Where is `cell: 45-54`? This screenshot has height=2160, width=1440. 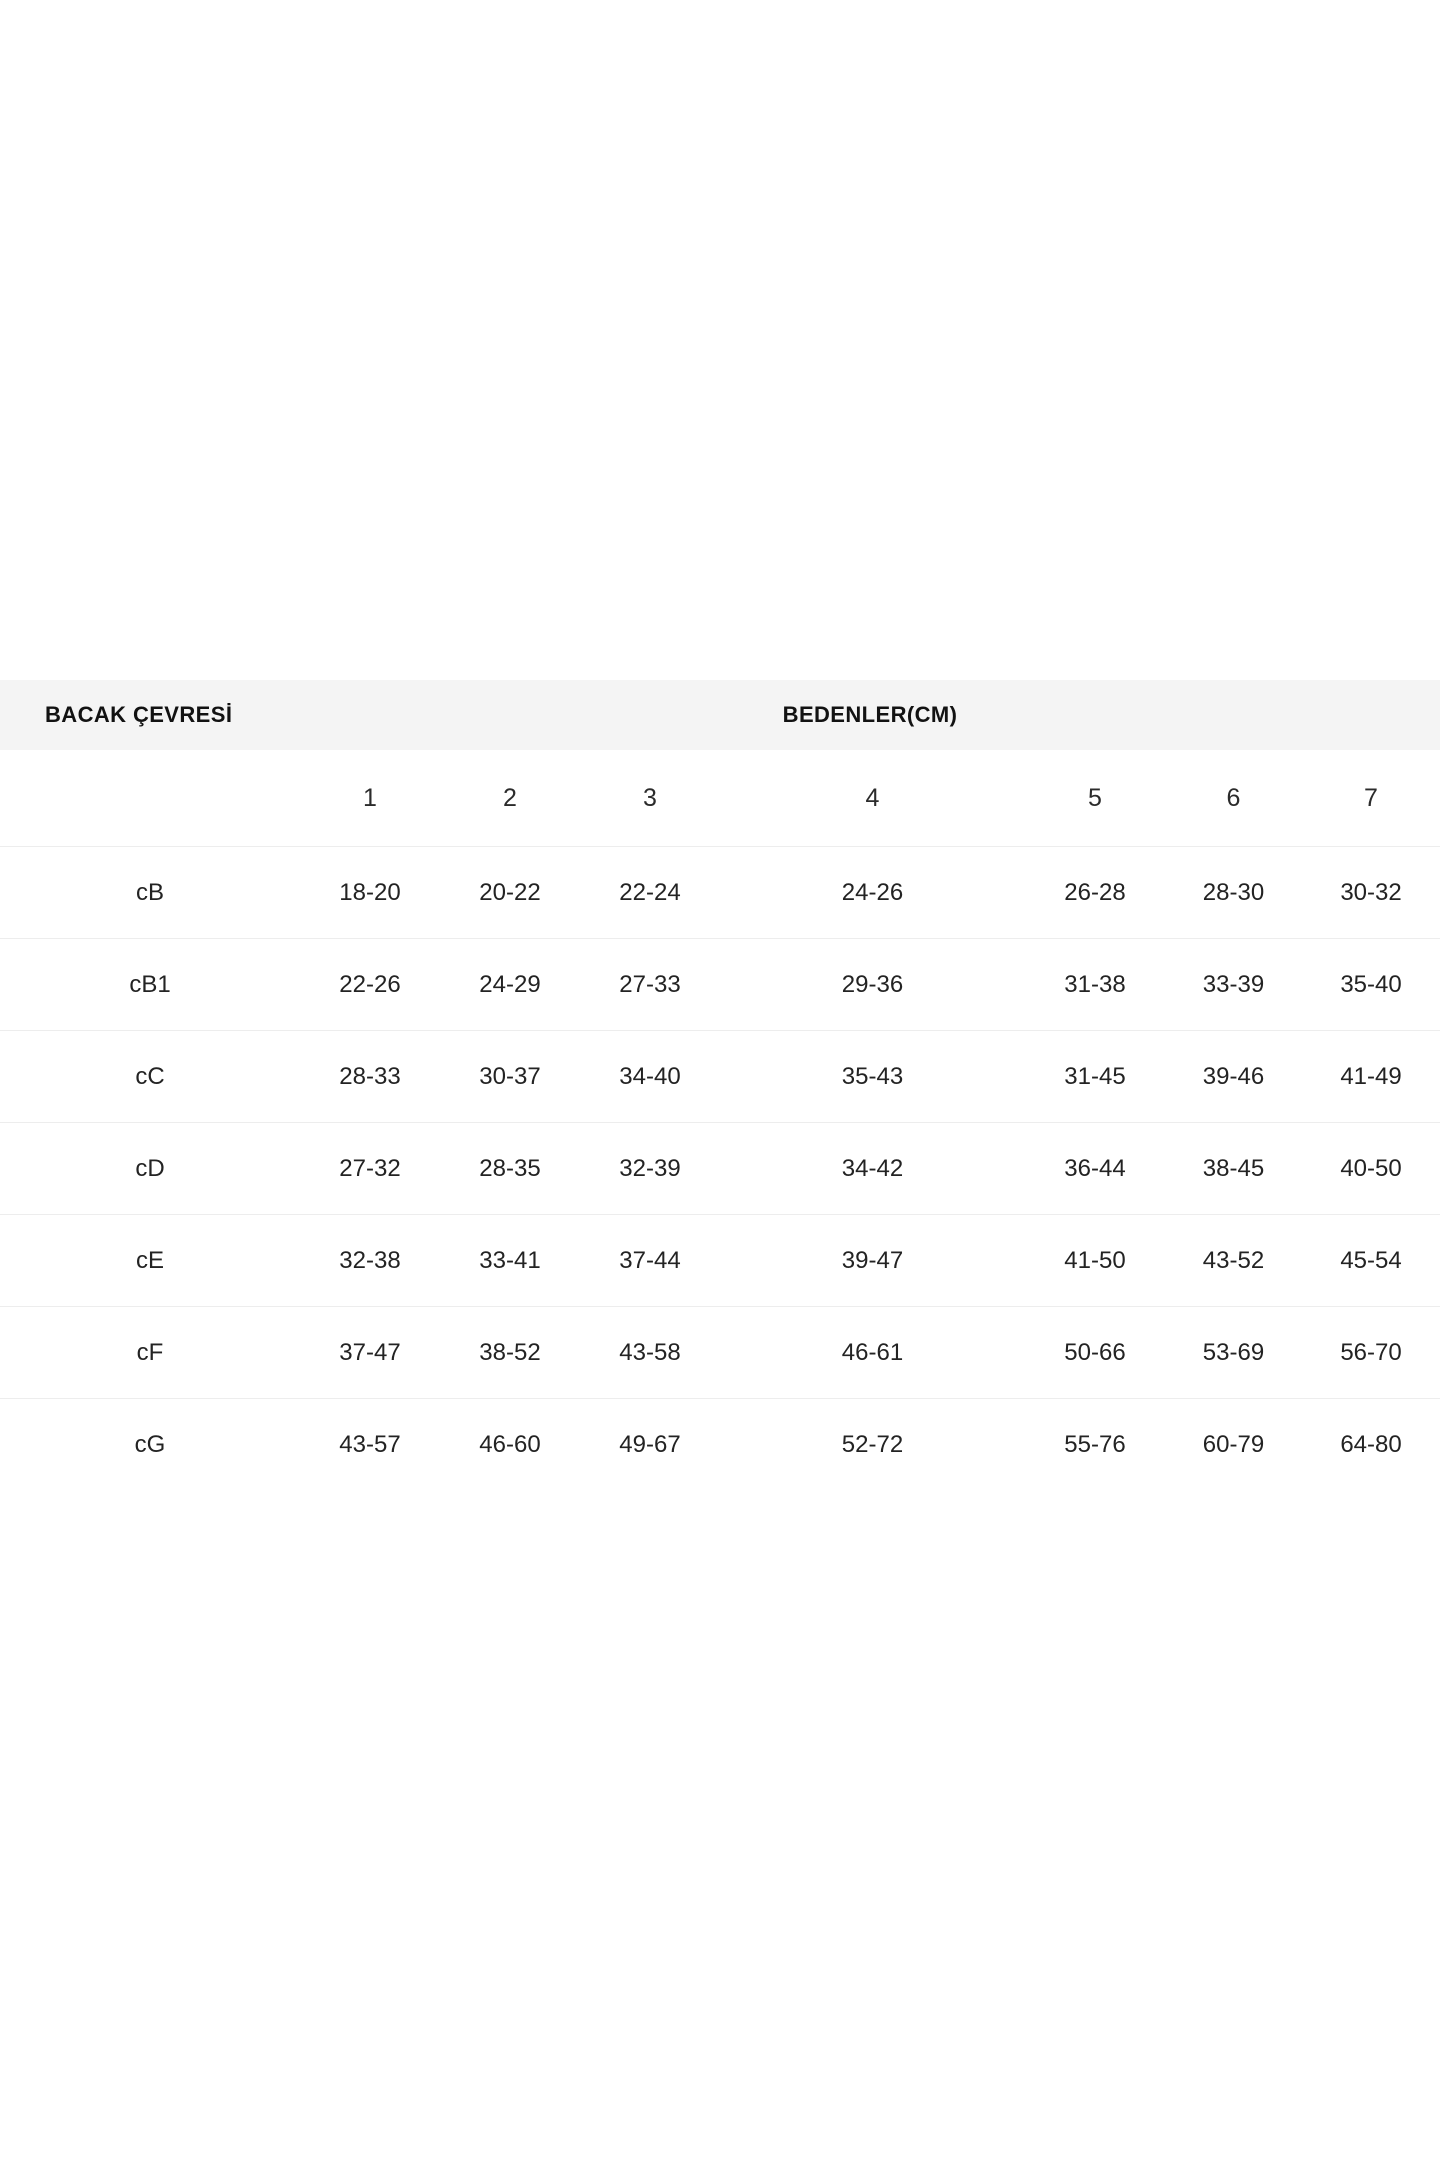 cell: 45-54 is located at coordinates (1371, 1260).